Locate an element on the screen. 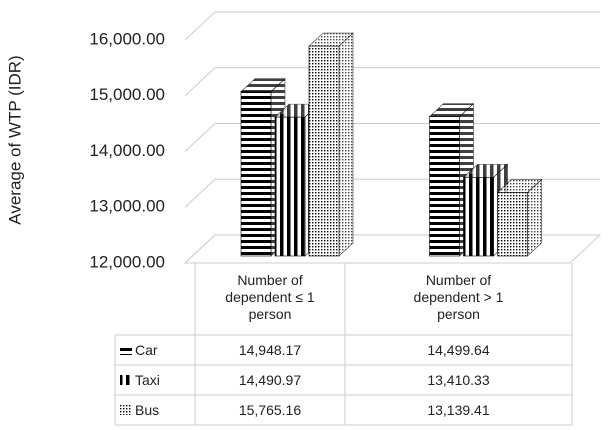 The width and height of the screenshot is (611, 430). legend-label: Car is located at coordinates (146, 350).